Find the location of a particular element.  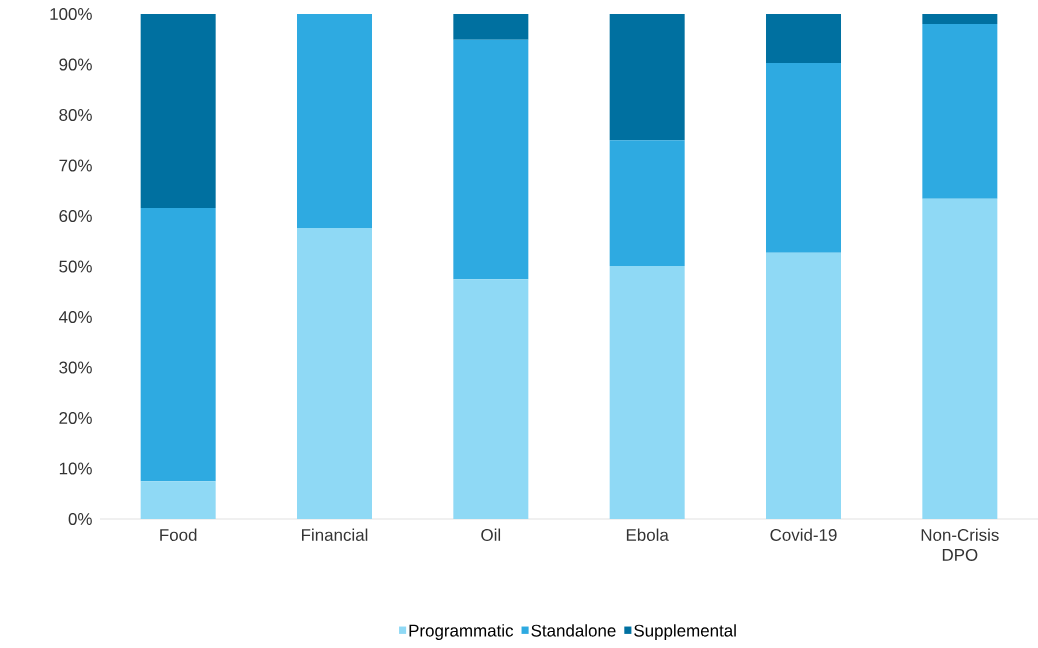

y-tick-label: 10% is located at coordinates (75, 468).